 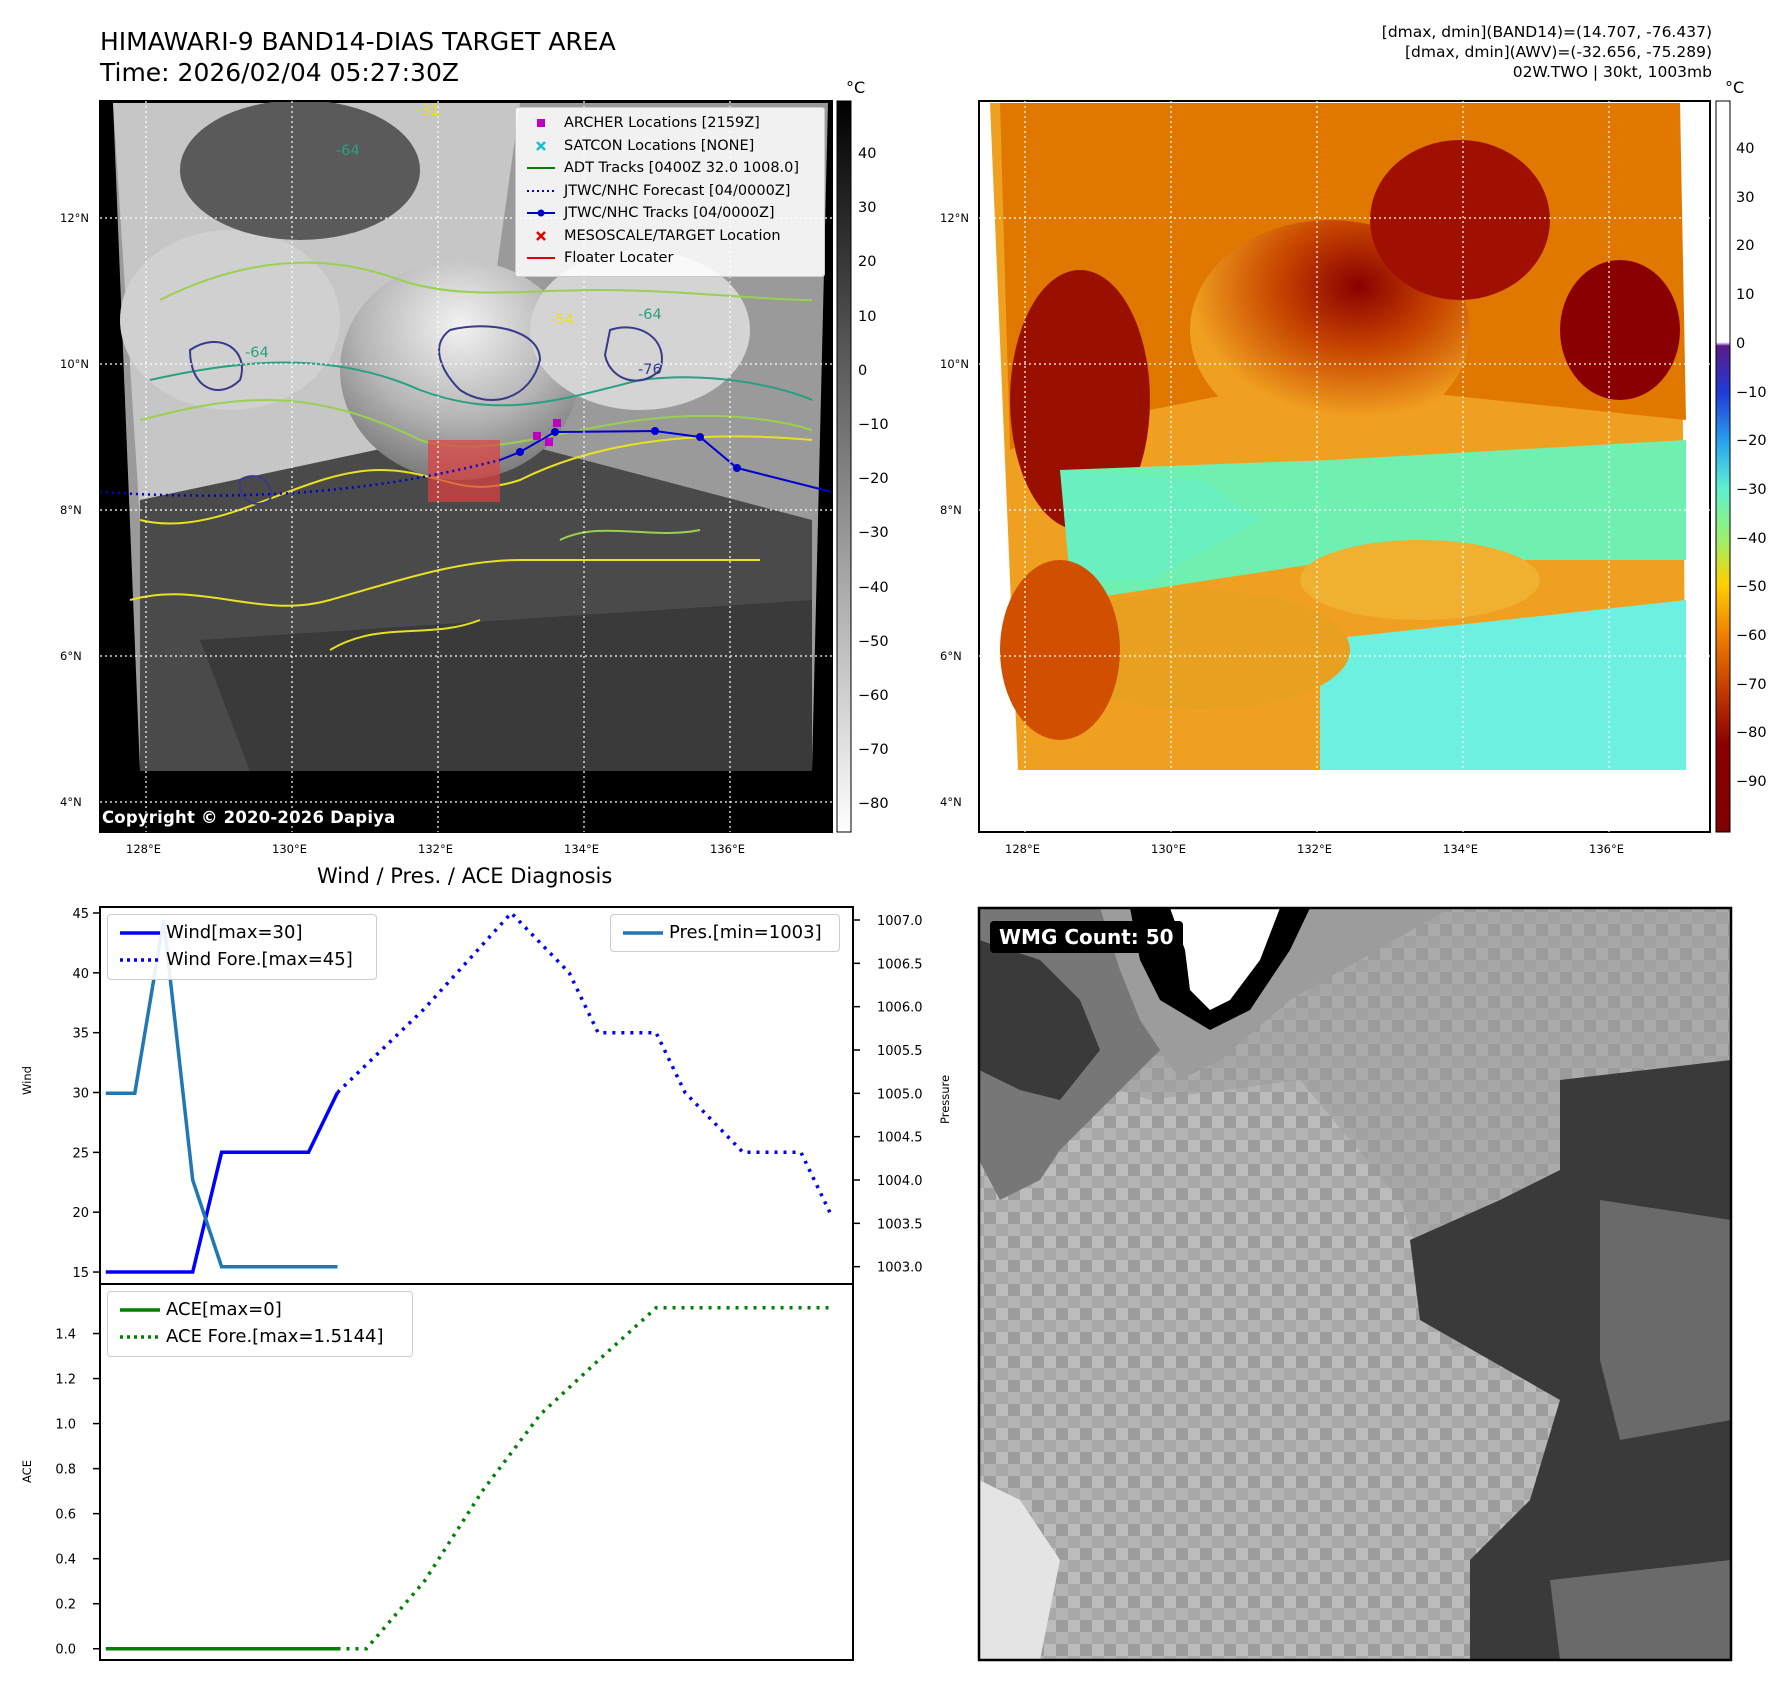 What do you see at coordinates (659, 145) in the screenshot?
I see `legend-entry: SATCON Locations [NONE]` at bounding box center [659, 145].